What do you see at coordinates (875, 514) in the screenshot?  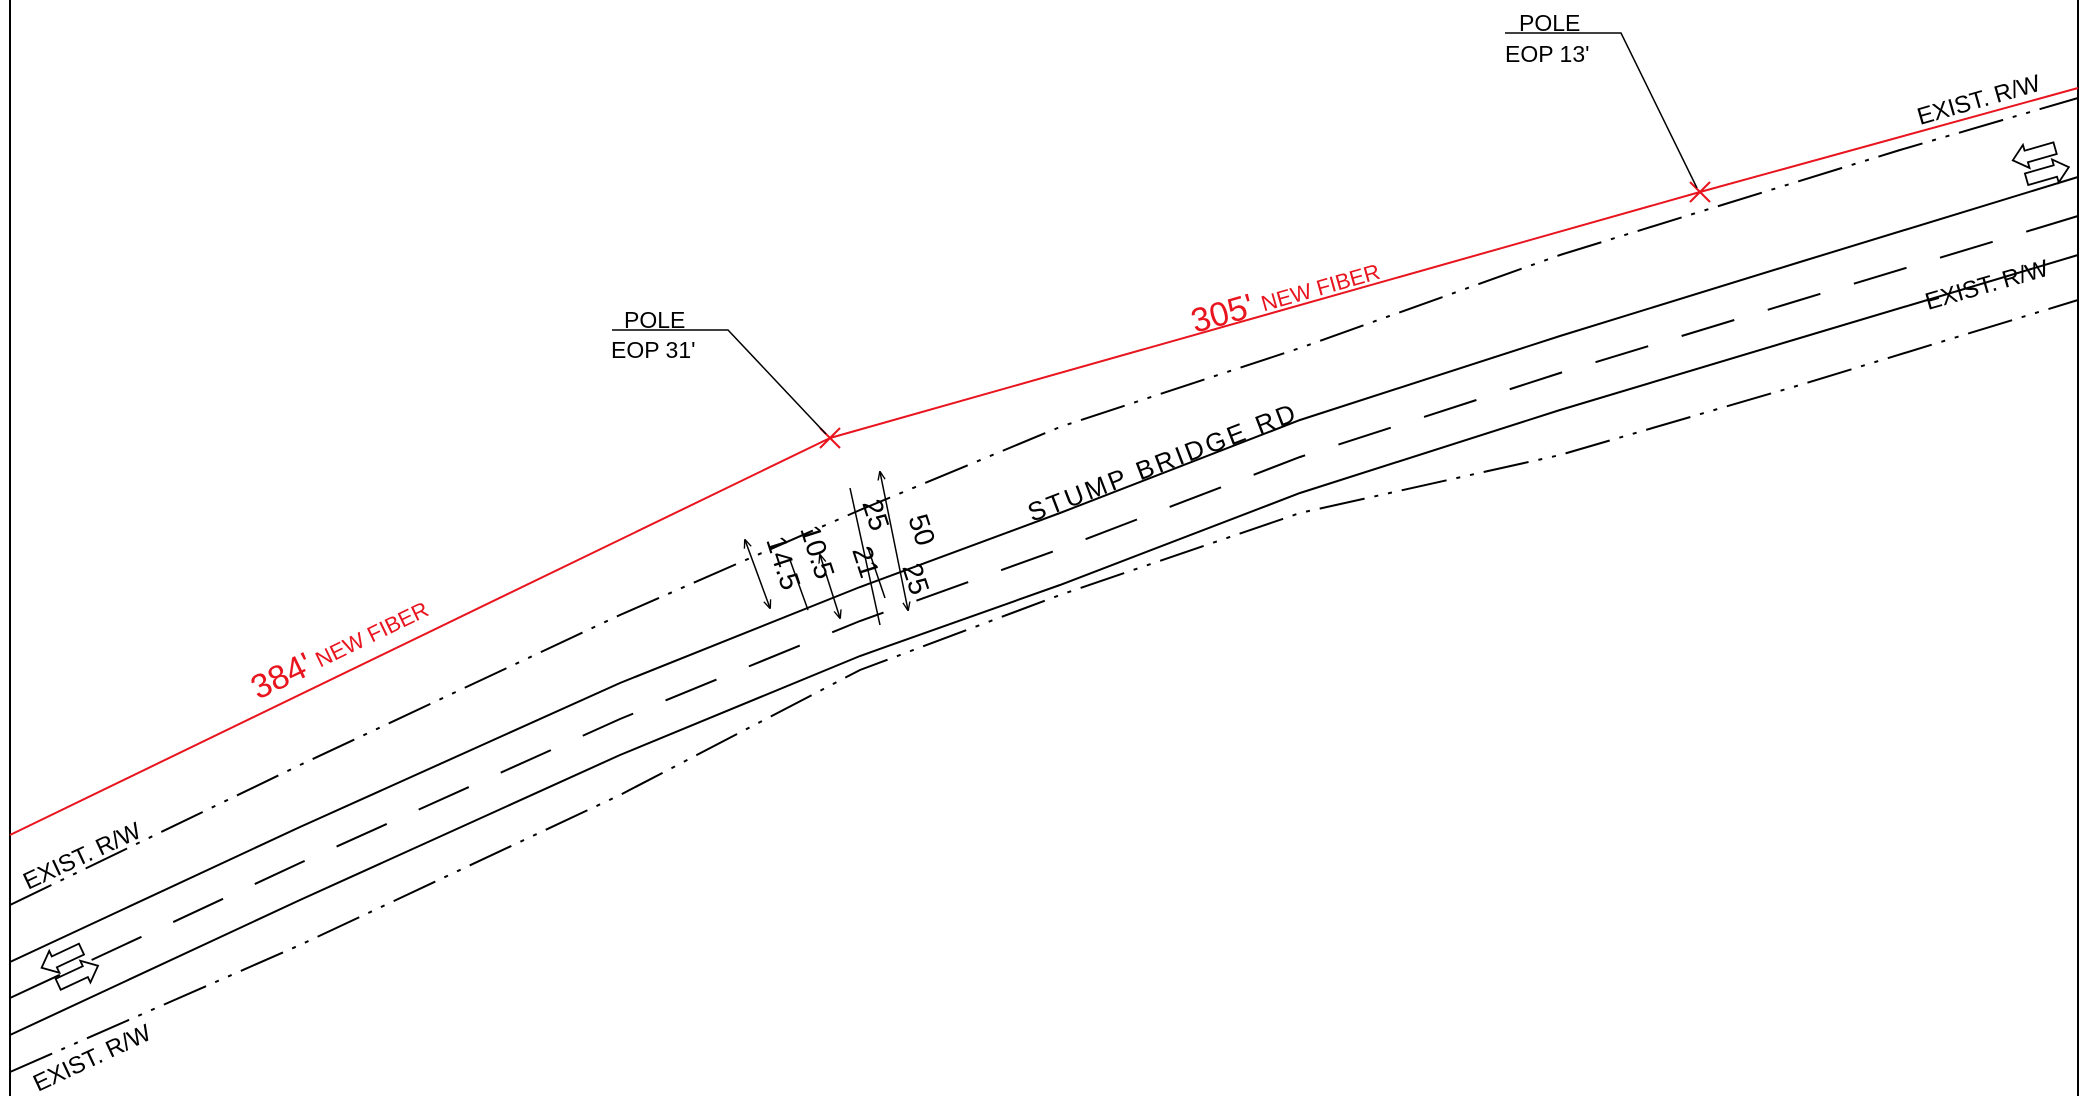 I see `dimension-upper-row: 25` at bounding box center [875, 514].